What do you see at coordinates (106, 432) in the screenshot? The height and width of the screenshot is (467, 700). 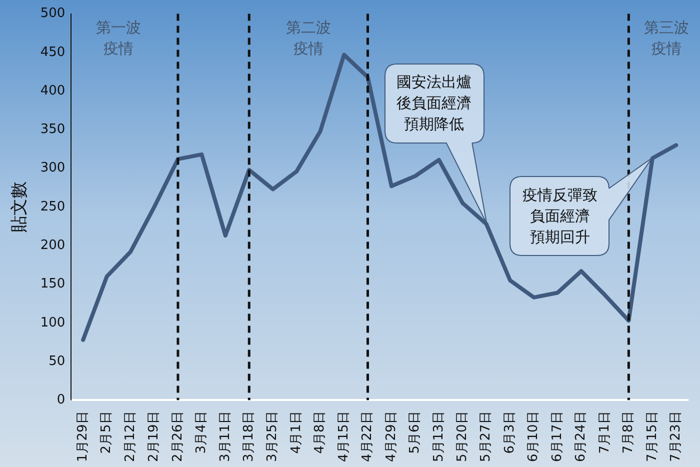 I see `x-tick-label: 2月5日` at bounding box center [106, 432].